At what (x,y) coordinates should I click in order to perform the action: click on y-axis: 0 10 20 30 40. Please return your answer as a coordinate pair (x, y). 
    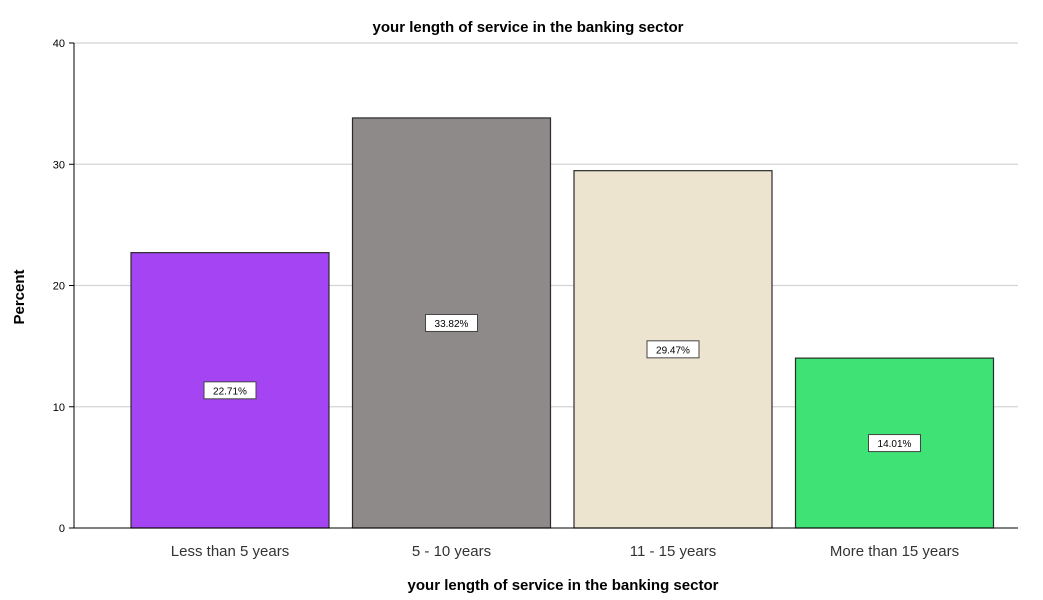
    Looking at the image, I should click on (64, 286).